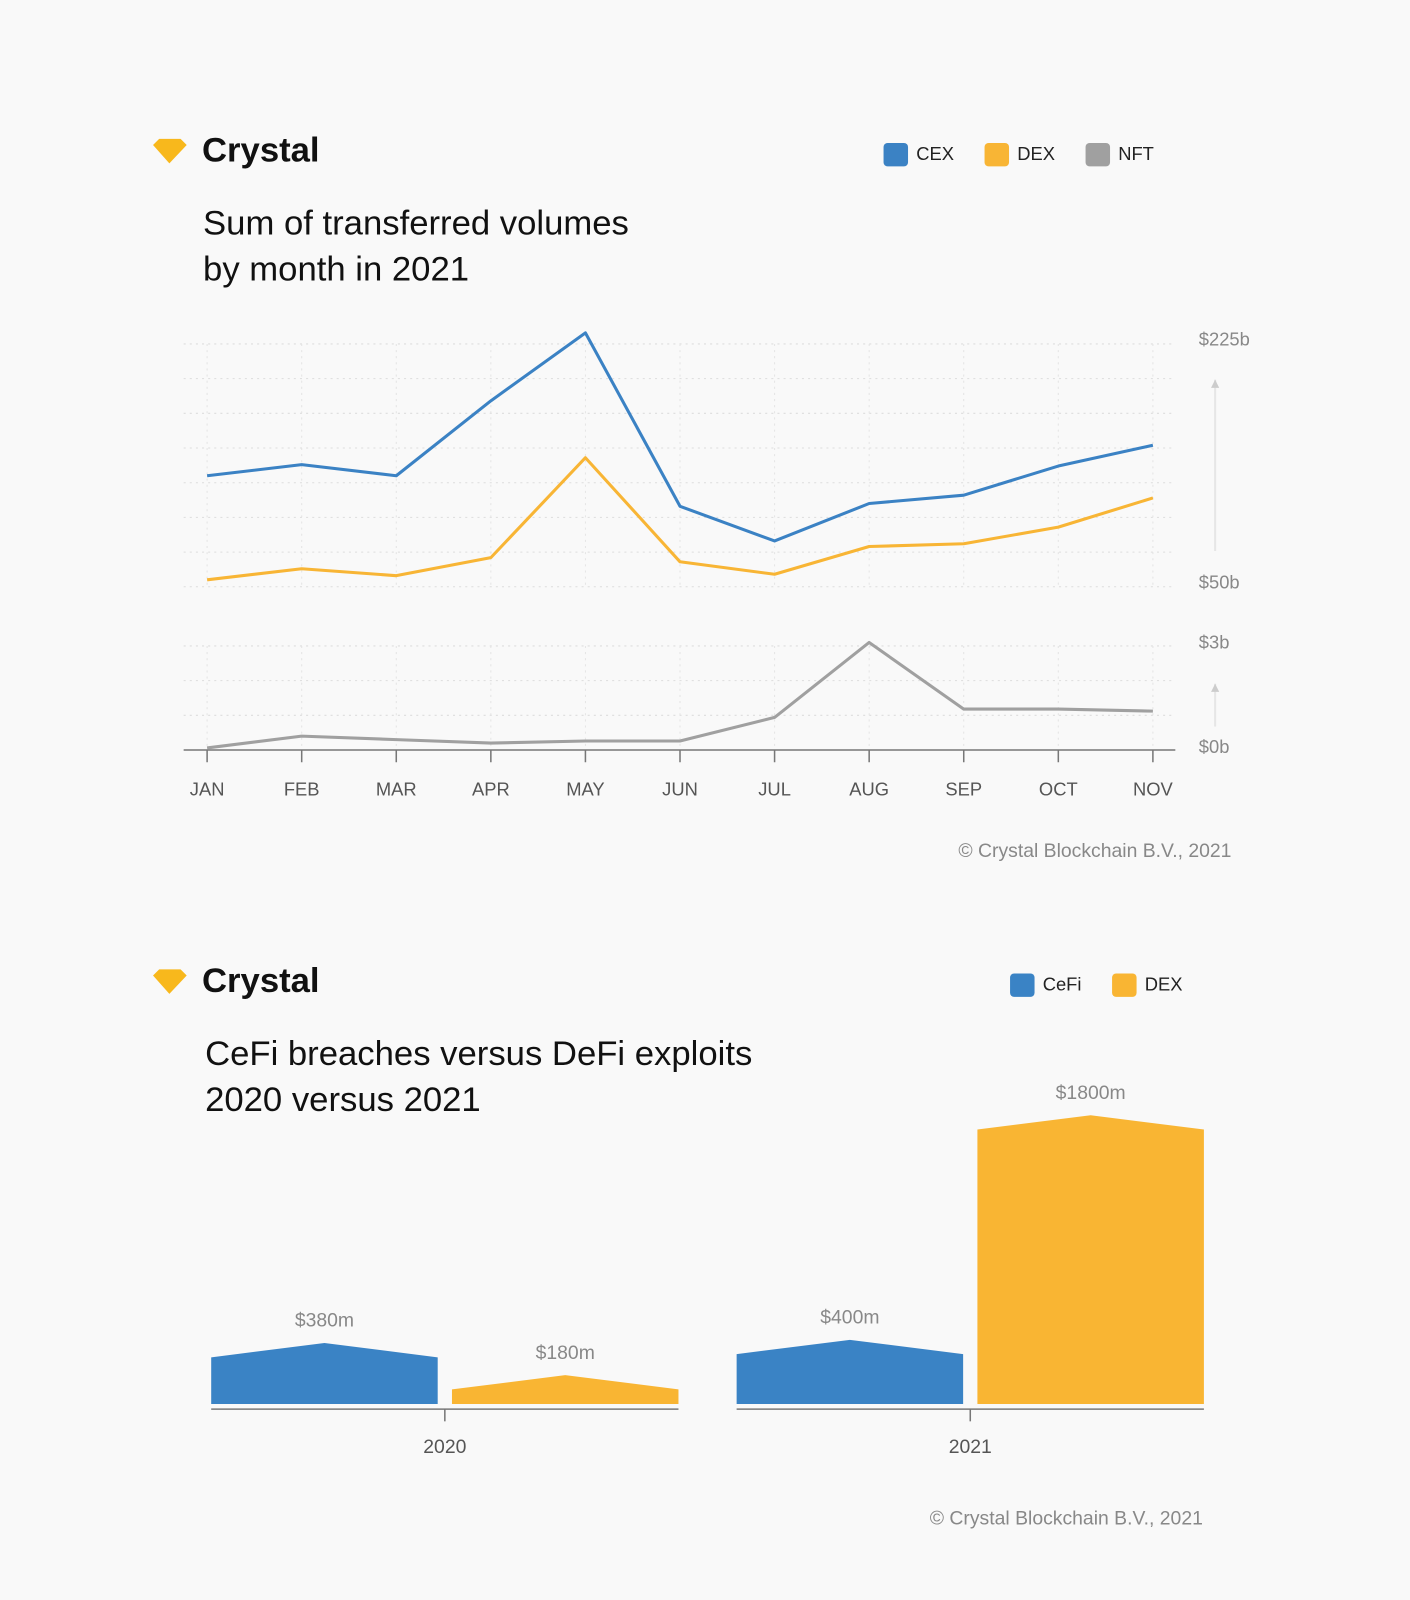 This screenshot has width=1410, height=1600. Describe the element at coordinates (680, 789) in the screenshot. I see `x-tick-label: JUN` at that location.